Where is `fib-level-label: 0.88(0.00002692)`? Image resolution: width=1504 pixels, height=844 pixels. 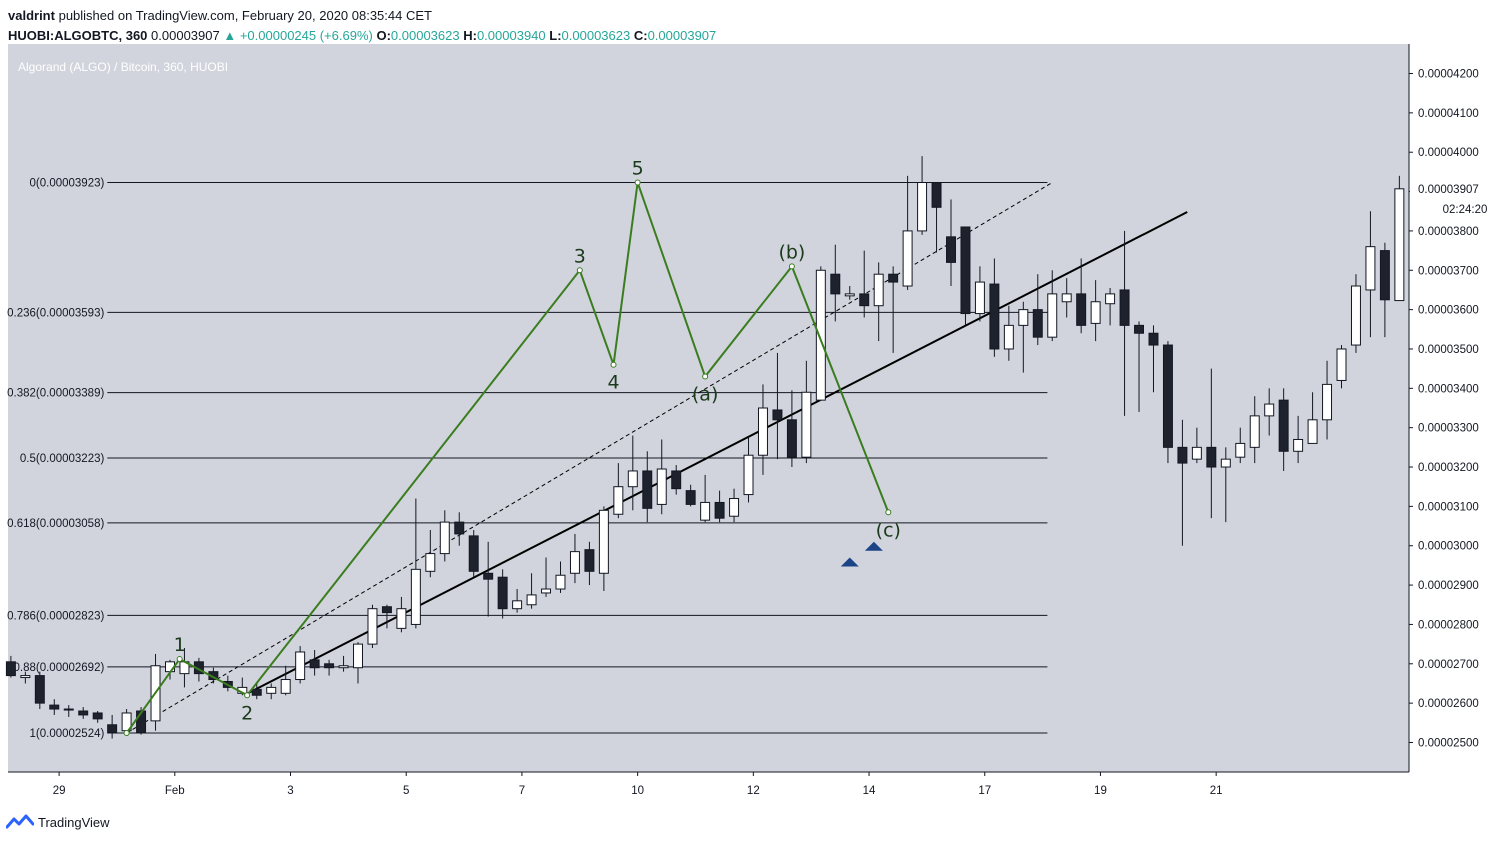 fib-level-label: 0.88(0.00002692) is located at coordinates (59, 668).